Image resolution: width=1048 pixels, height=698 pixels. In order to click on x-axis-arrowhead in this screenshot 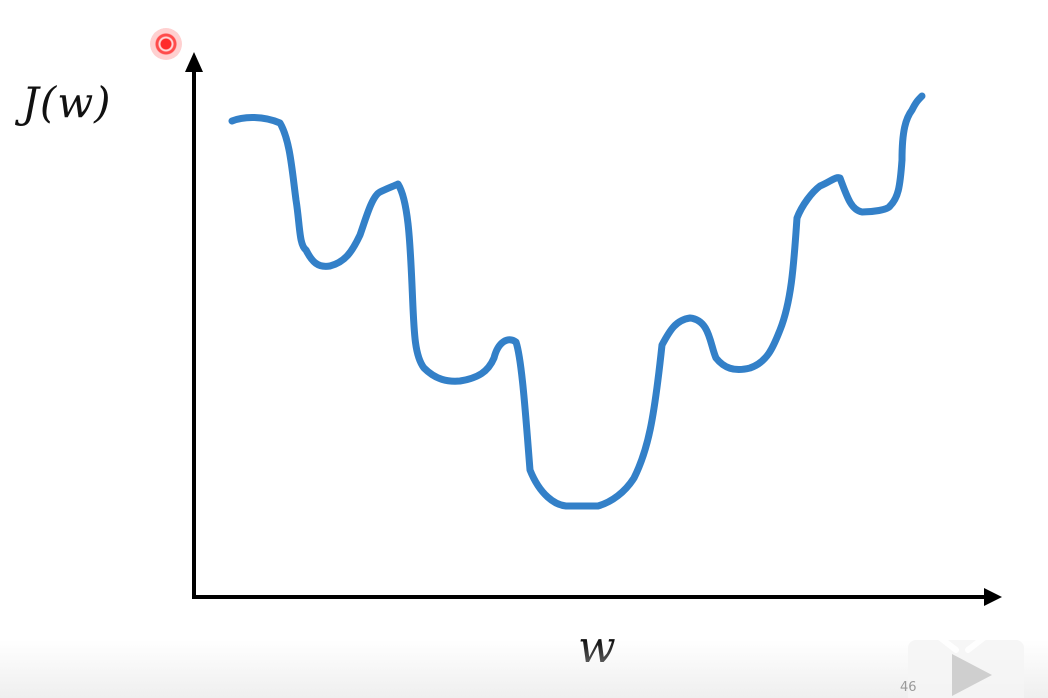, I will do `click(993, 597)`.